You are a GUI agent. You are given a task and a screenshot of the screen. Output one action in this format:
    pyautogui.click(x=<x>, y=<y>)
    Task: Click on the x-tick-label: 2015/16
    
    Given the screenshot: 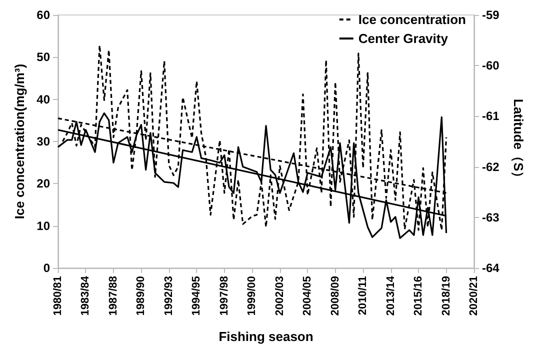 What is the action you would take?
    pyautogui.click(x=418, y=296)
    